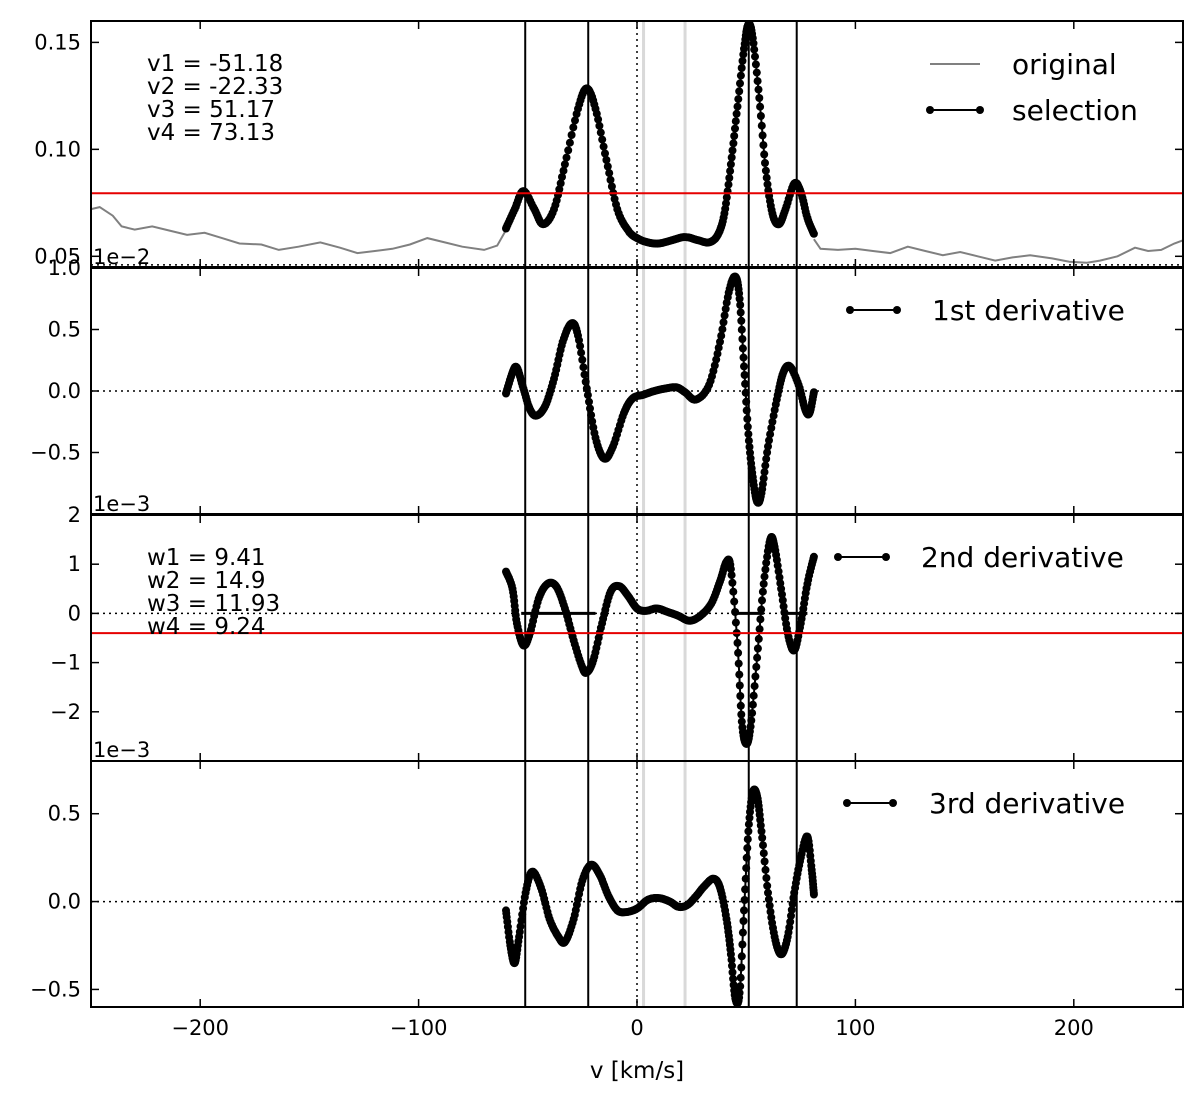 The height and width of the screenshot is (1102, 1200). I want to click on annotation: v2 = -22.33, so click(215, 87).